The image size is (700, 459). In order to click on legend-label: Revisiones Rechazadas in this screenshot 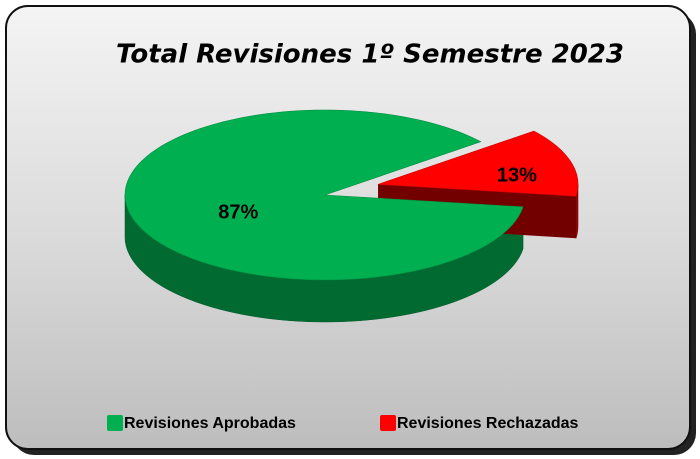, I will do `click(488, 423)`.